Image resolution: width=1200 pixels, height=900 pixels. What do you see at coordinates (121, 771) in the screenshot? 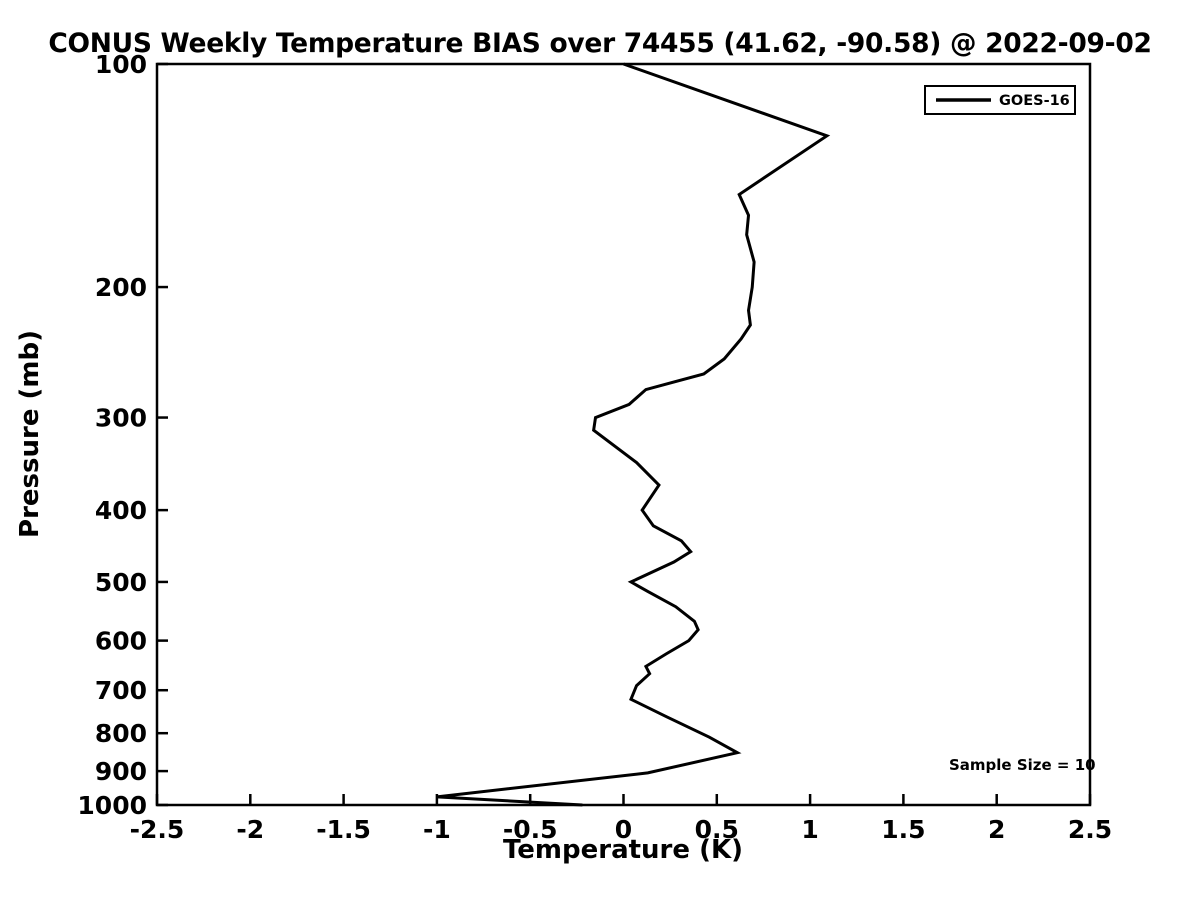
I see `y-tick-label: 900` at bounding box center [121, 771].